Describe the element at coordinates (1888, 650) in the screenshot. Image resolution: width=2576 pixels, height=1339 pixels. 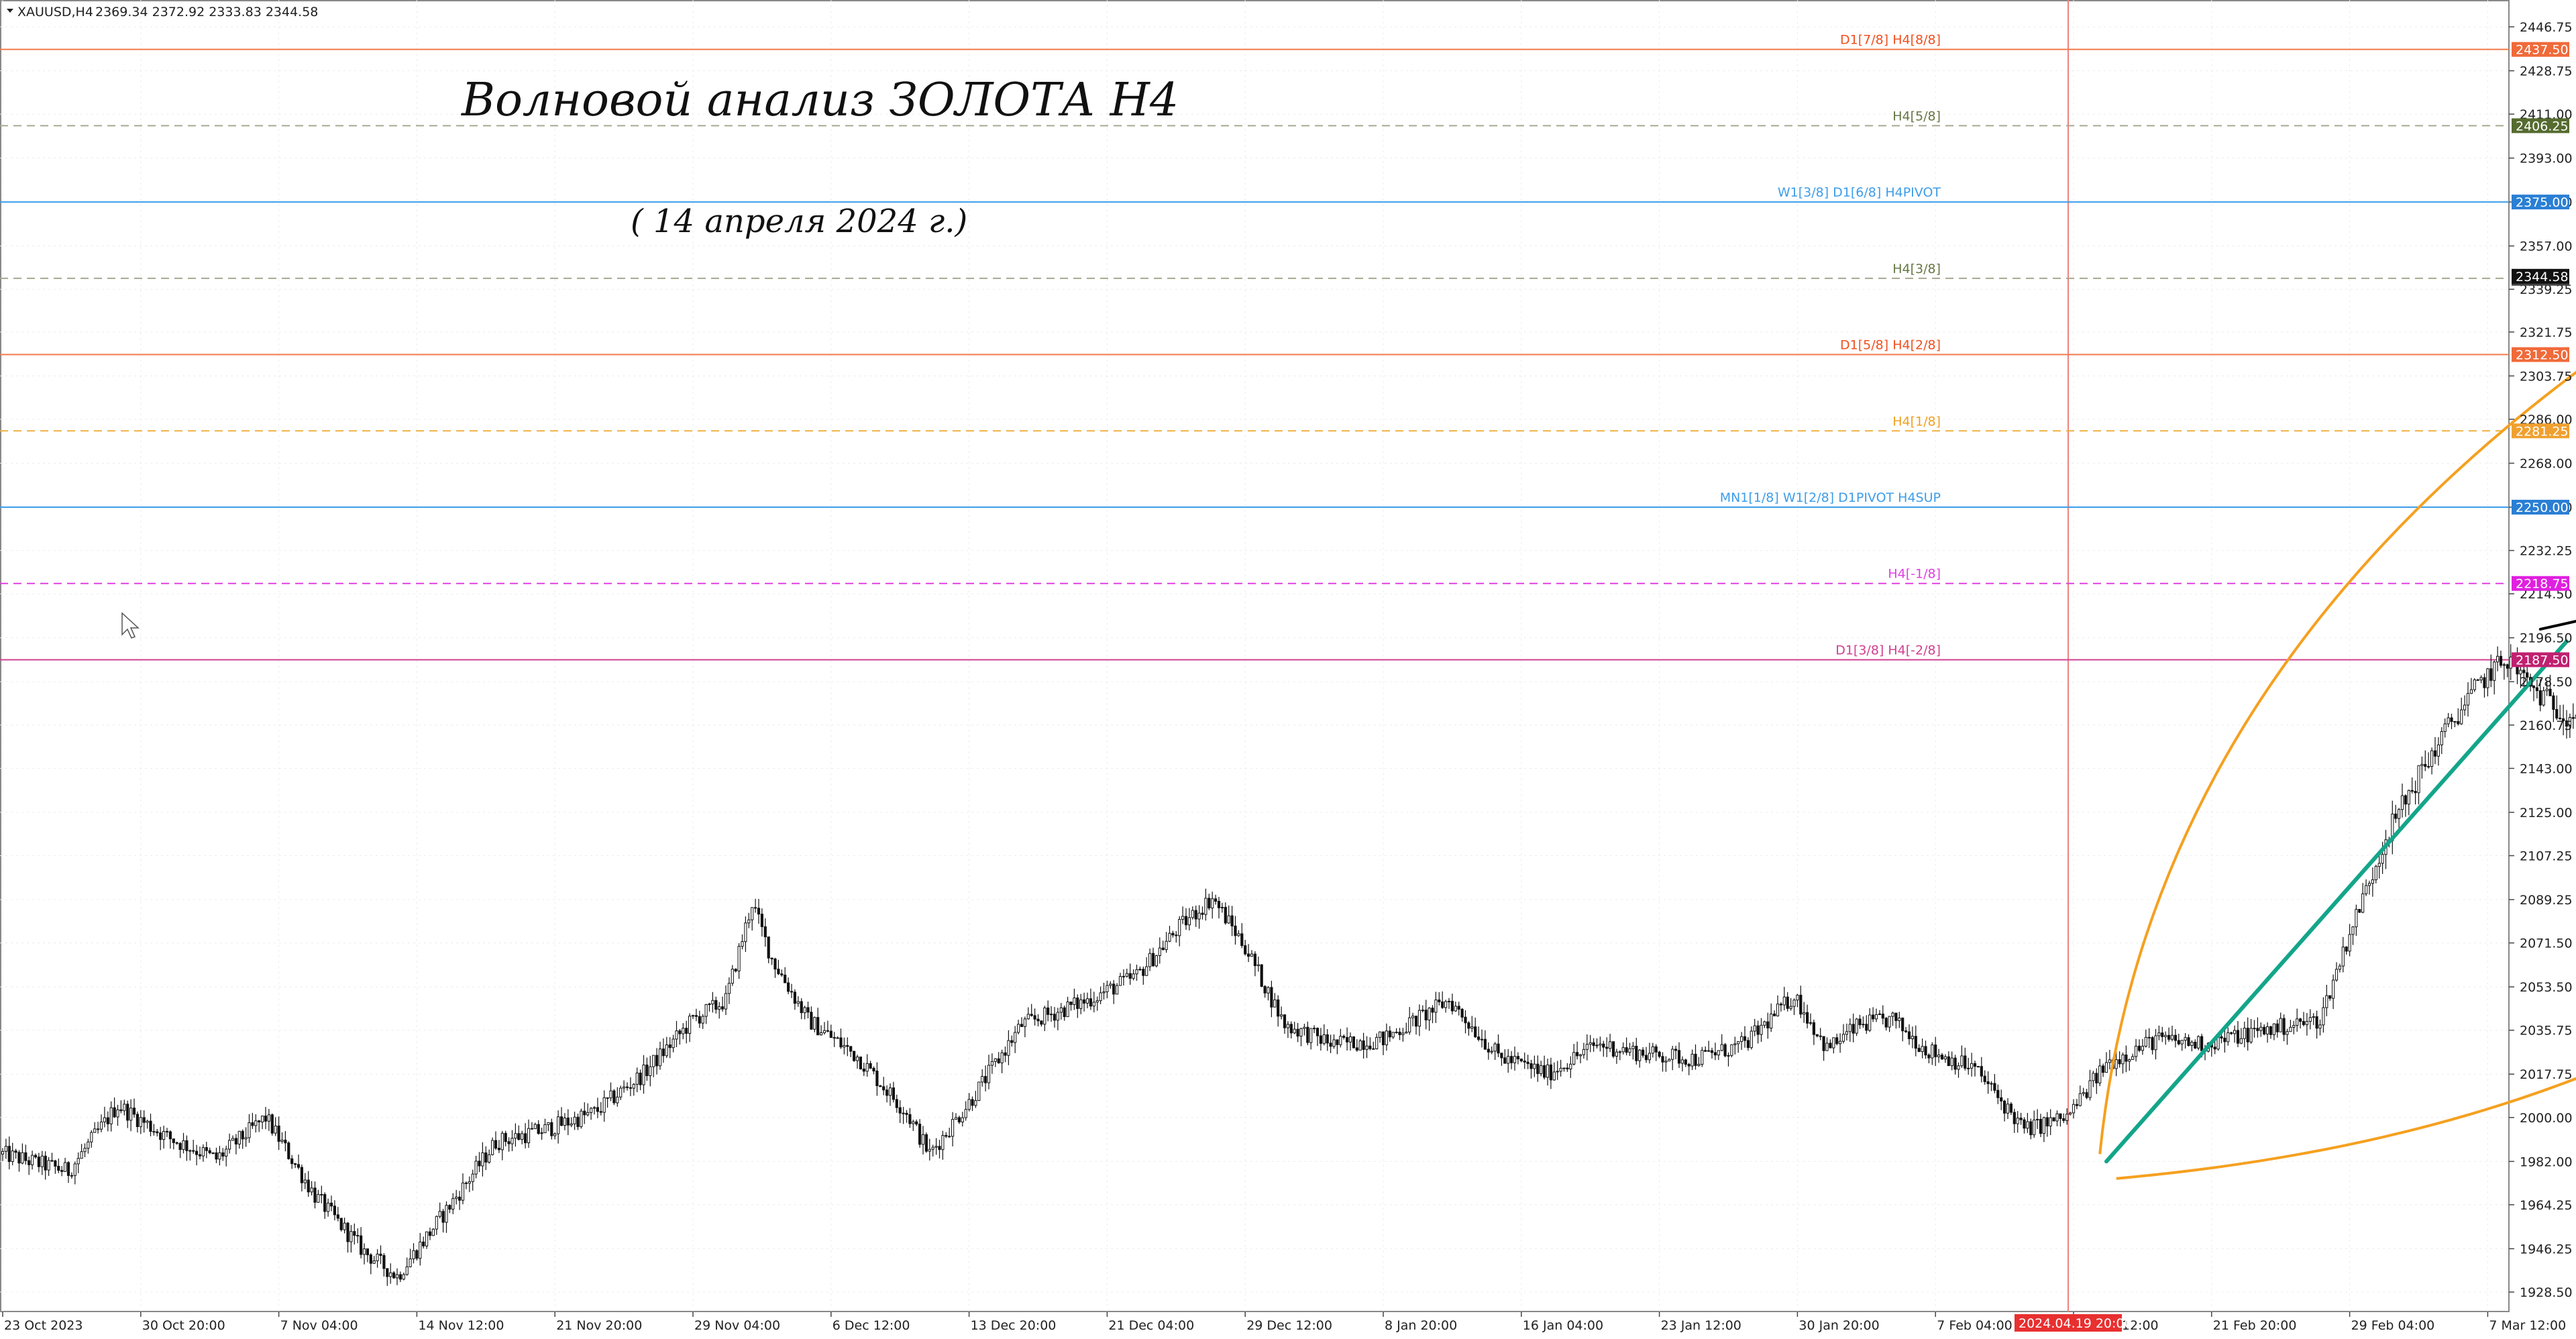
I see `level-label: D1[3/8] H4[-2/8]` at that location.